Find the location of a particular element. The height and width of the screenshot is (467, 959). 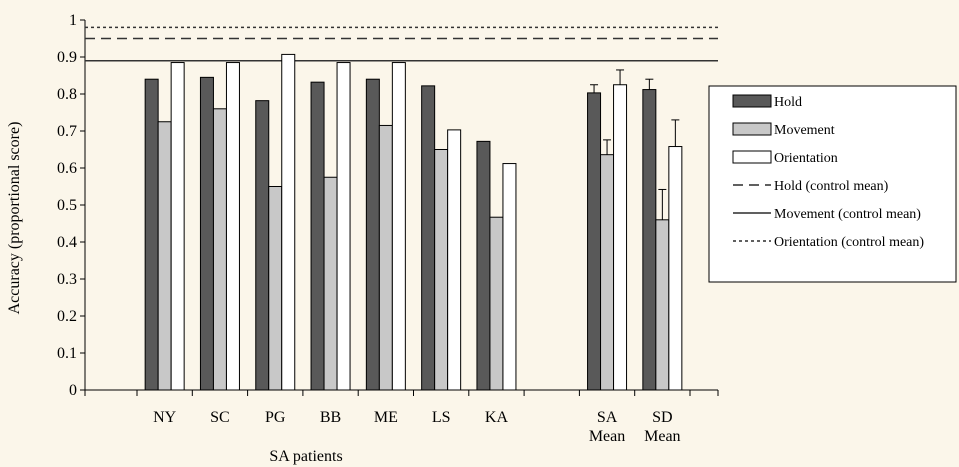

x-tick-label: ME is located at coordinates (386, 417).